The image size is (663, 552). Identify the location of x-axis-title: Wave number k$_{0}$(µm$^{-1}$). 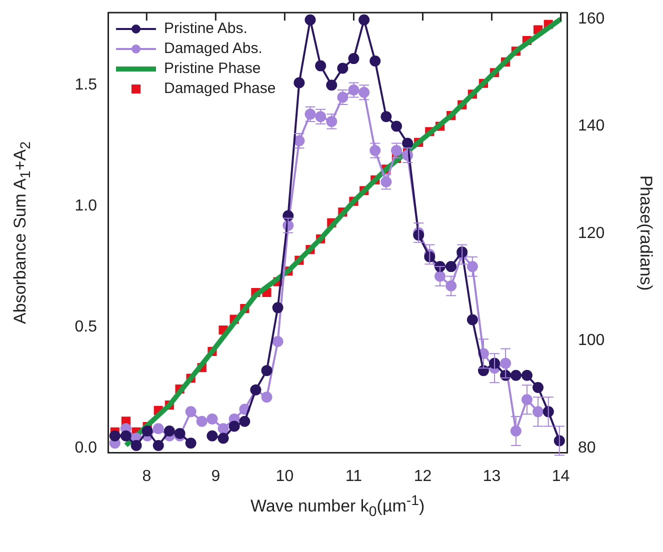
(337, 506).